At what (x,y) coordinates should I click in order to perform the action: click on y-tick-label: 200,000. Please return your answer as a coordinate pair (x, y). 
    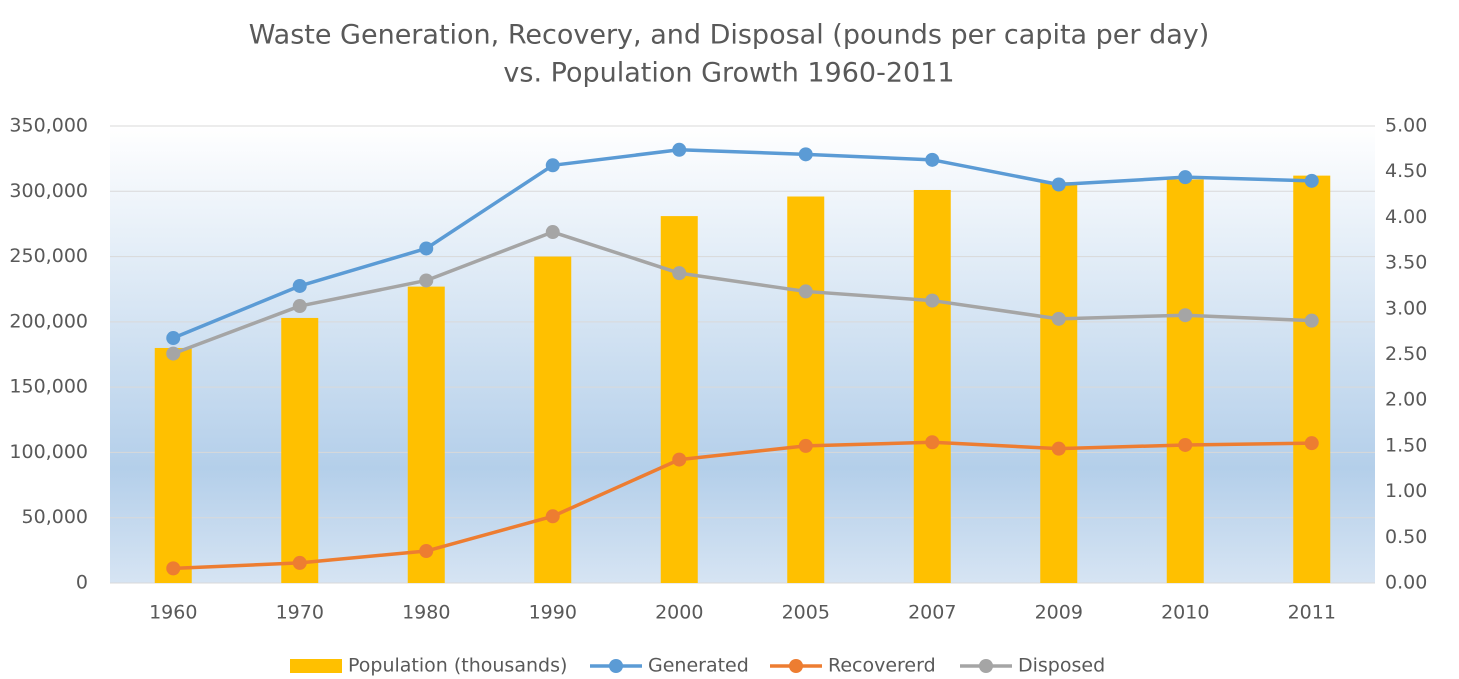
    Looking at the image, I should click on (48, 321).